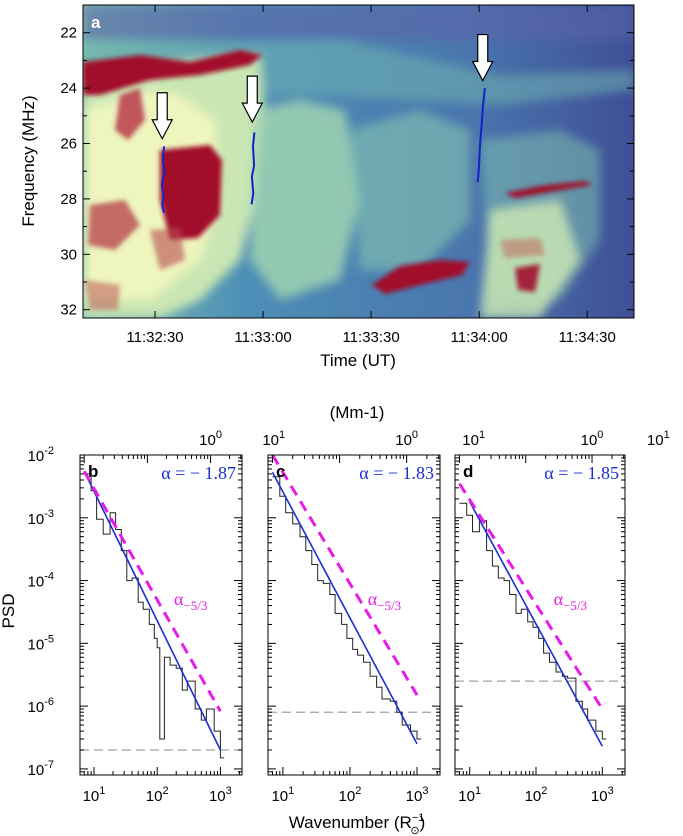 This screenshot has width=683, height=836. I want to click on y-tick-label: 32, so click(68, 310).